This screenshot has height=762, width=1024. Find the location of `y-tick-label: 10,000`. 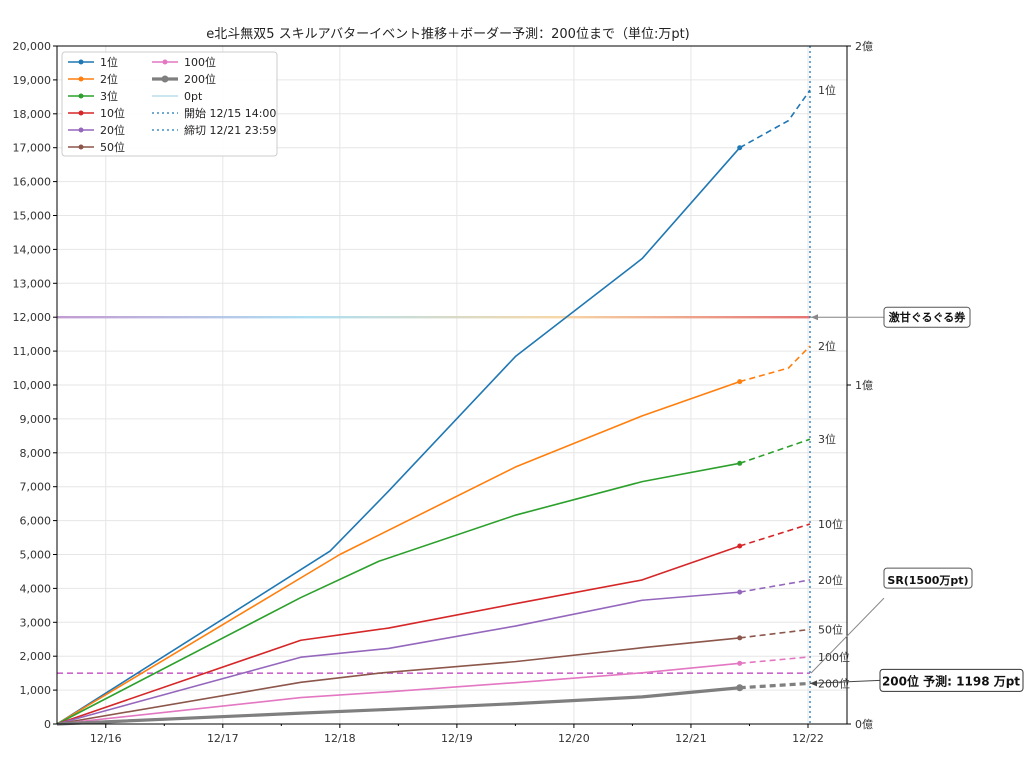

y-tick-label: 10,000 is located at coordinates (32, 385).